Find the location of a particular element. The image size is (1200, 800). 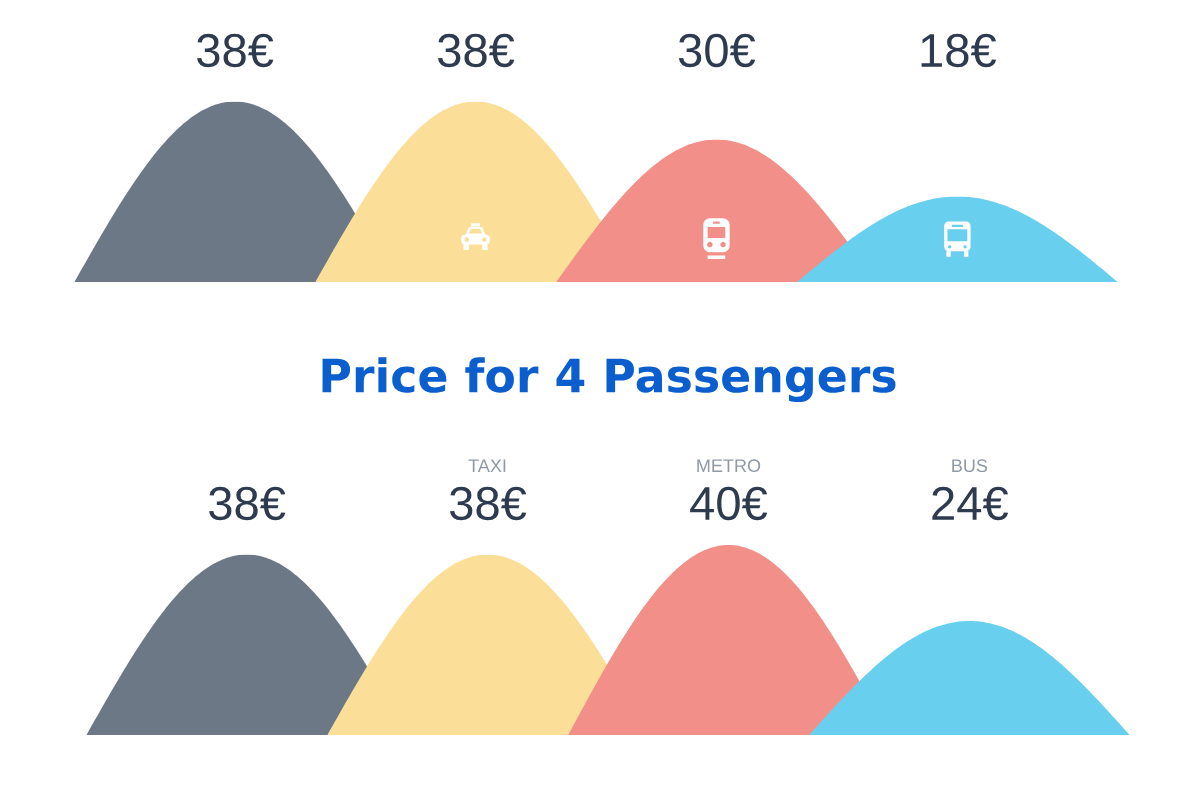

data-label: 24€ is located at coordinates (970, 503).